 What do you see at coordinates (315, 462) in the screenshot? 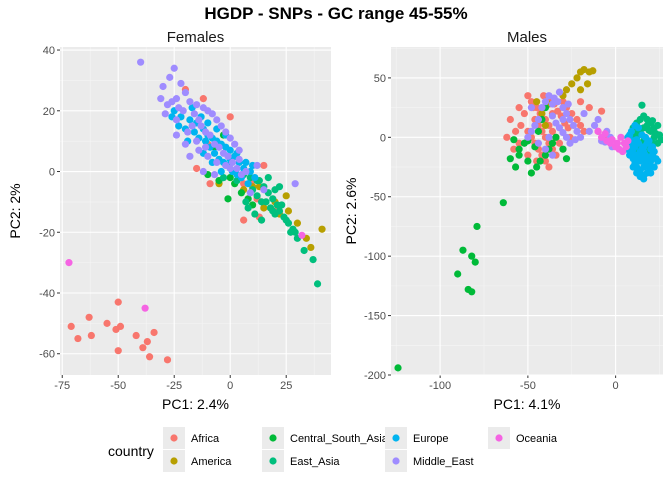
I see `legend-label: East_Asia` at bounding box center [315, 462].